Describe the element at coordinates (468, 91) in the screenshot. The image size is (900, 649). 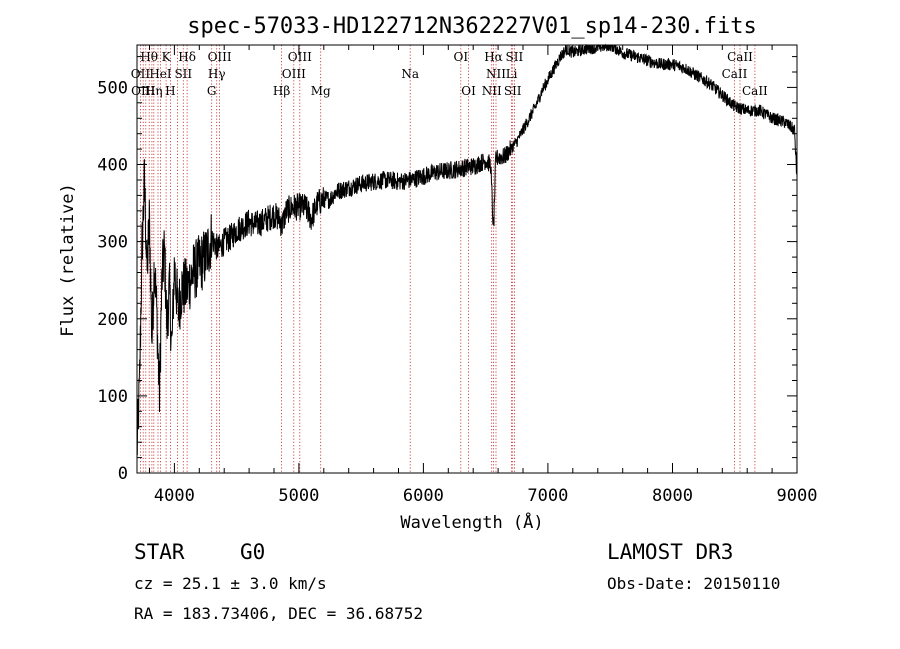
I see `line-label-24: OI` at that location.